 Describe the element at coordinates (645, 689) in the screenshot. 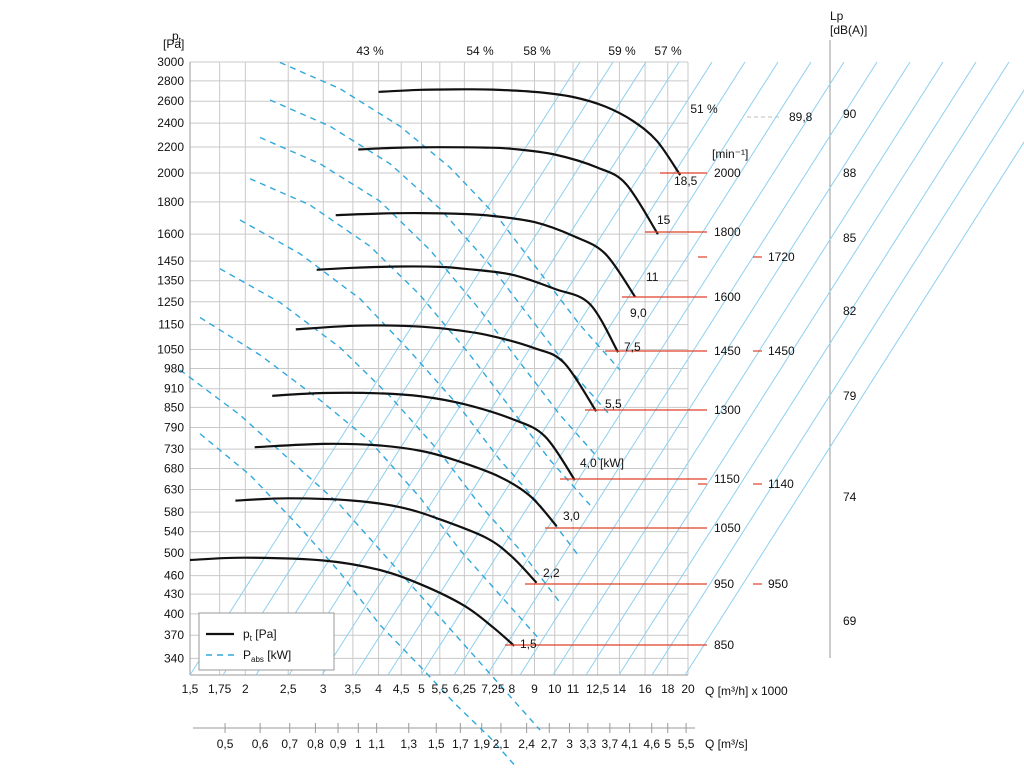

I see `x-tick-label-m3h: 16` at that location.